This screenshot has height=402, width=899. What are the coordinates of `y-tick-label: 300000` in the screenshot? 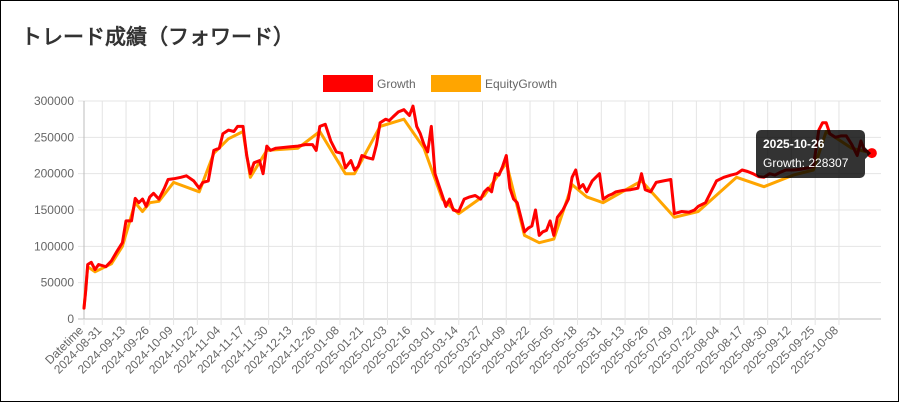 It's located at (54, 101).